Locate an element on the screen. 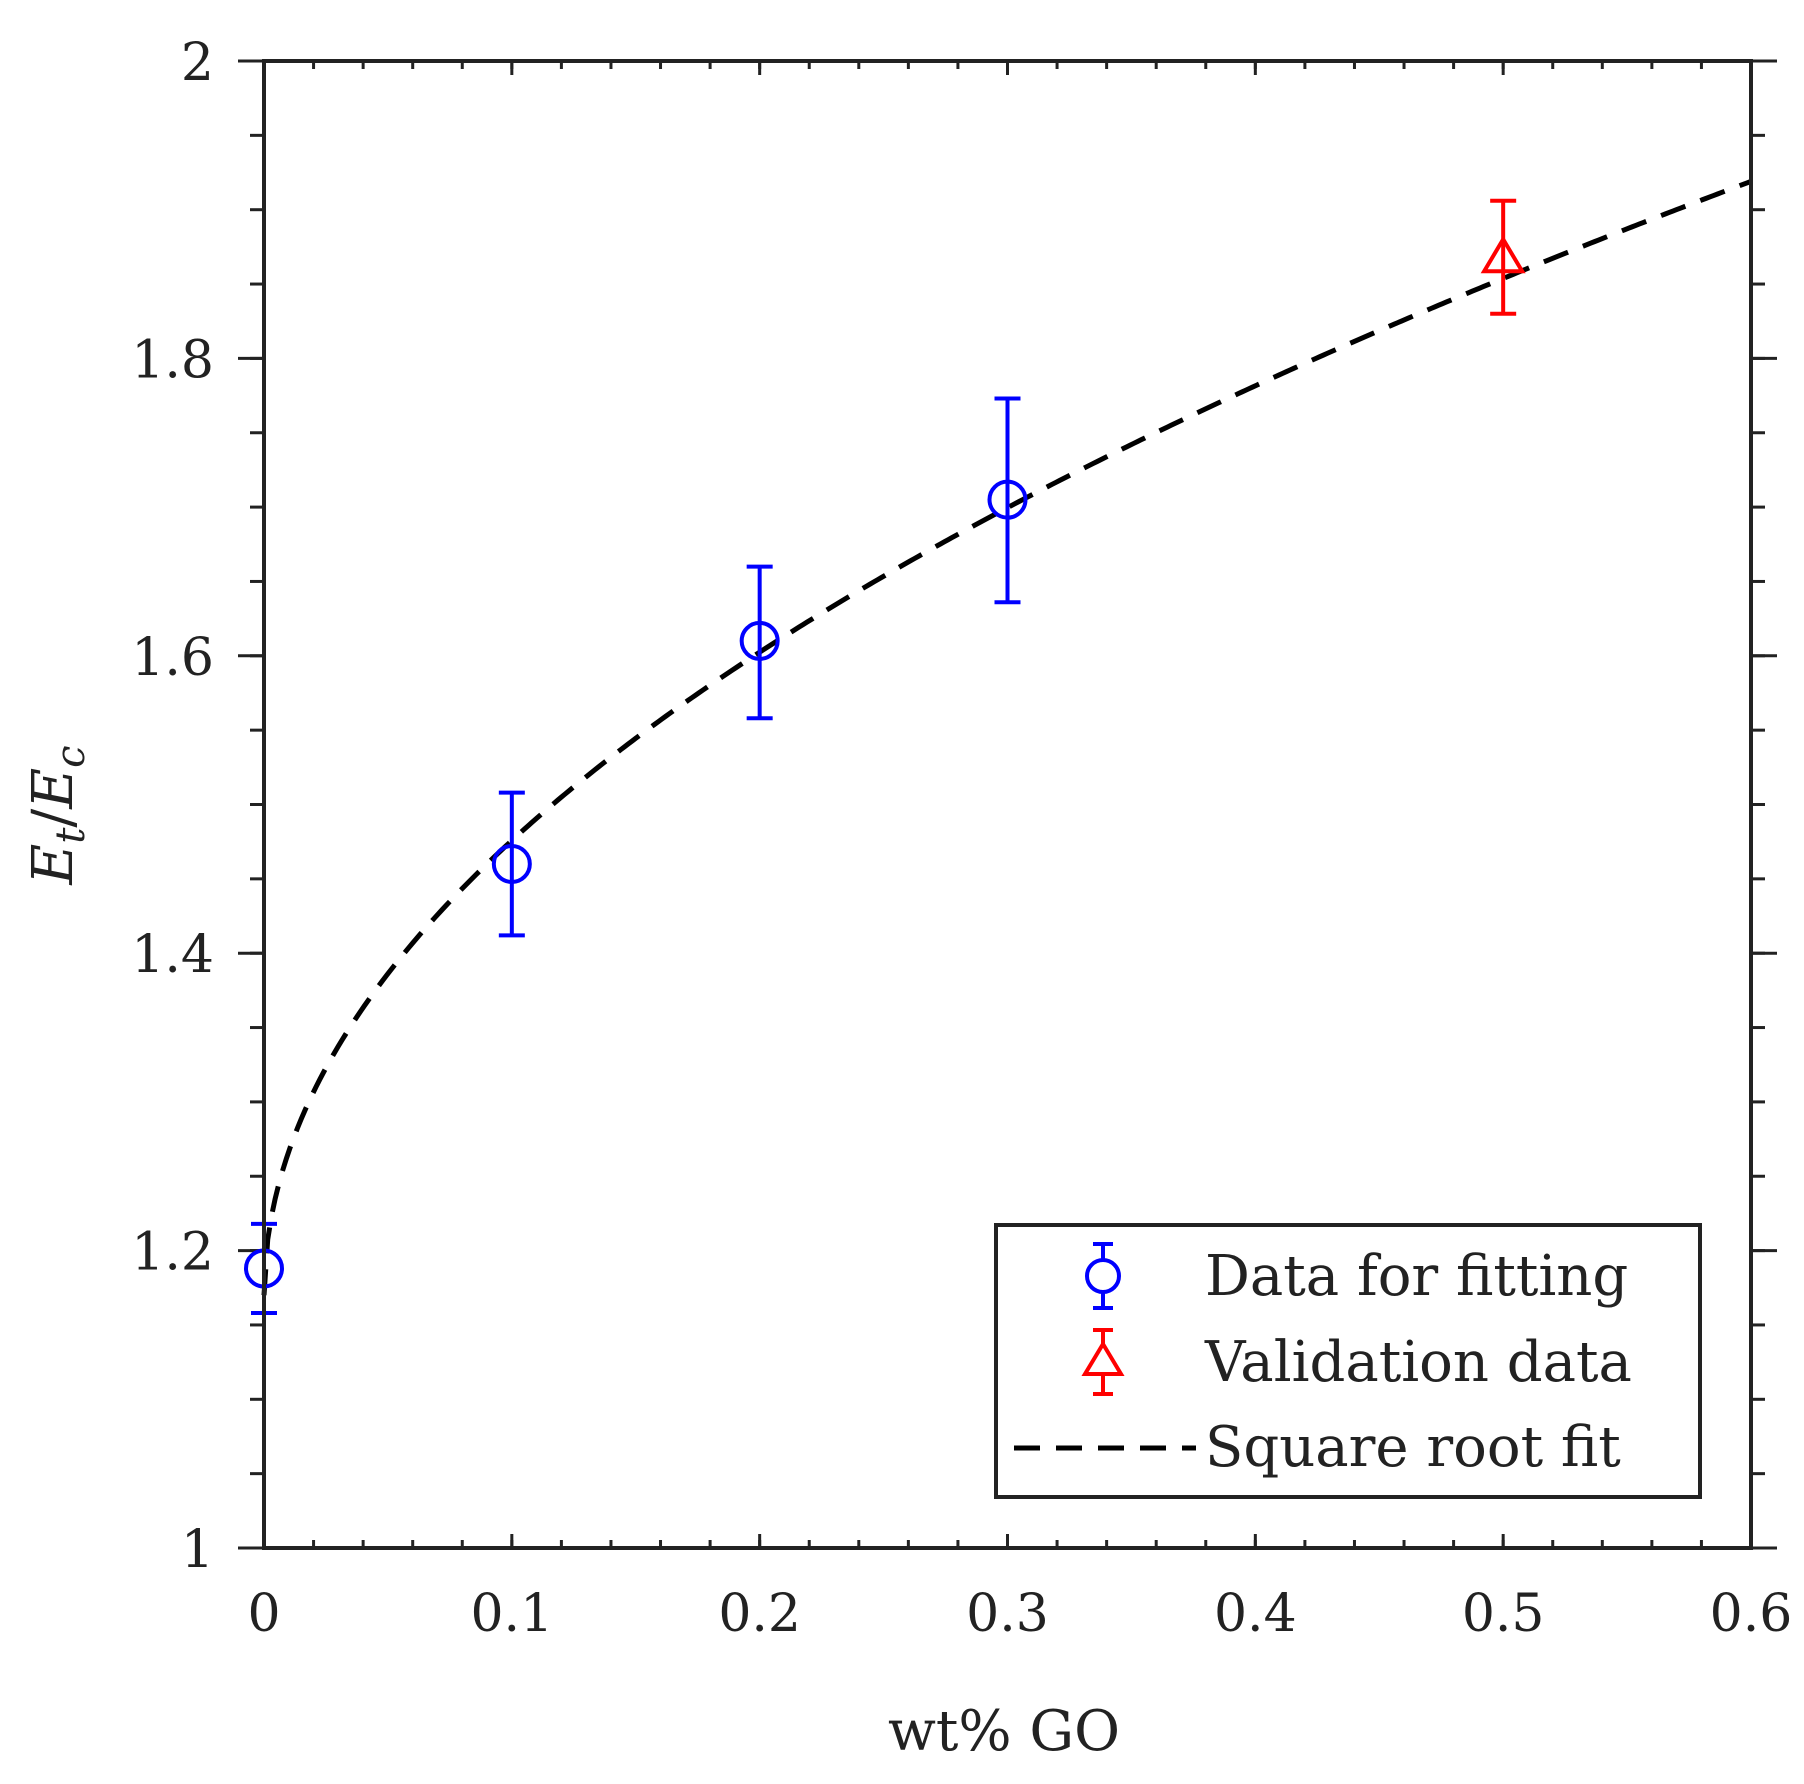 The image size is (1804, 1784). y-label-e1: E is located at coordinates (53, 865).